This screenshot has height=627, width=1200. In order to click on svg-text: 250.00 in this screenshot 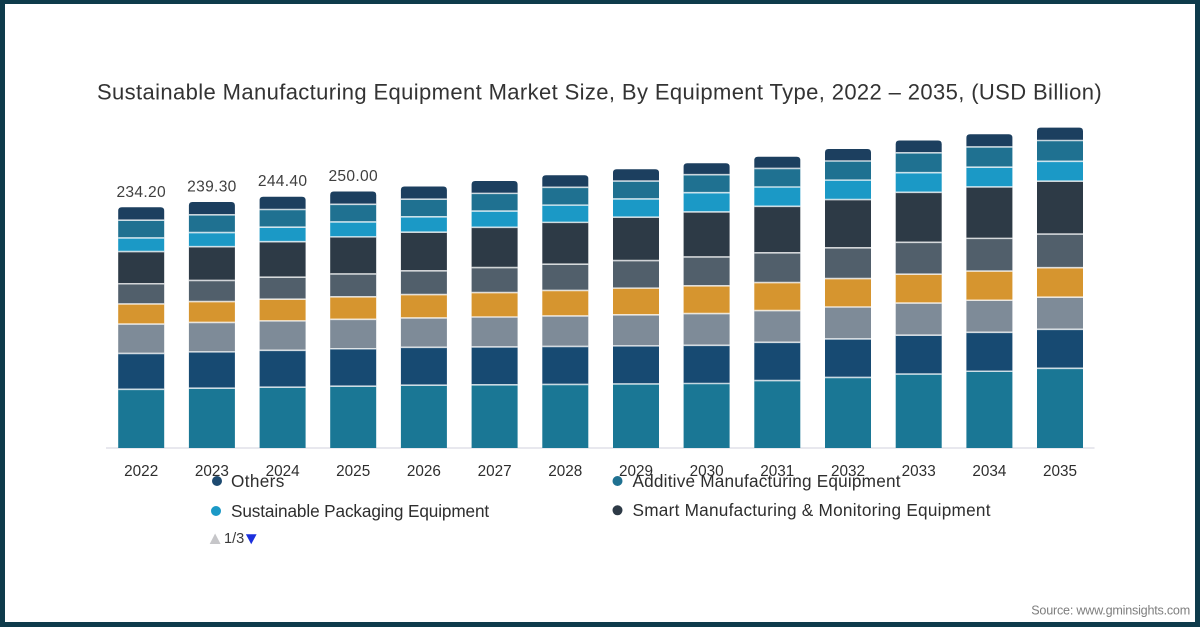, I will do `click(353, 176)`.